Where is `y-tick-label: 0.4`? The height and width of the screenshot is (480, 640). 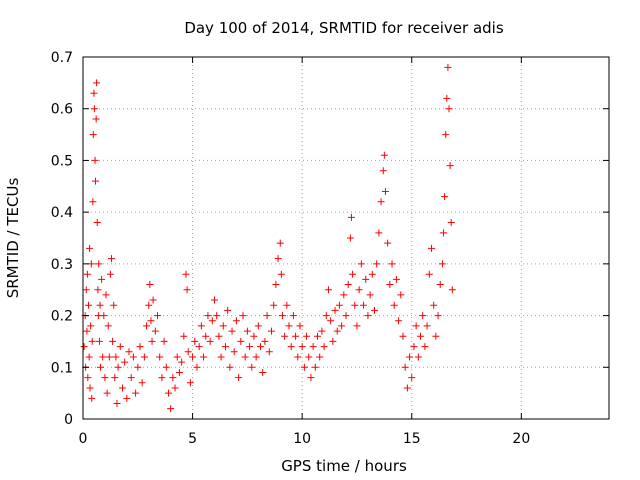 y-tick-label: 0.4 is located at coordinates (62, 213).